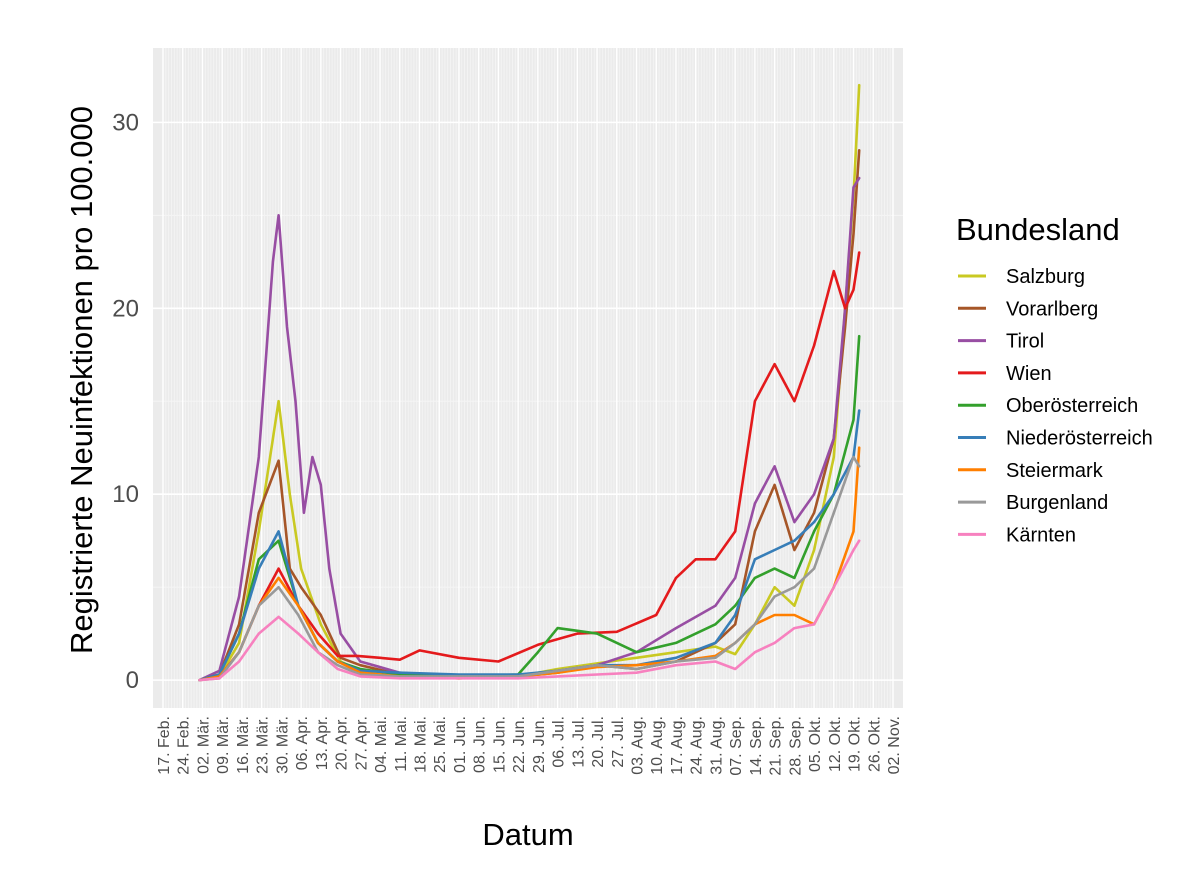  Describe the element at coordinates (125, 122) in the screenshot. I see `y-tick-label: 30` at that location.